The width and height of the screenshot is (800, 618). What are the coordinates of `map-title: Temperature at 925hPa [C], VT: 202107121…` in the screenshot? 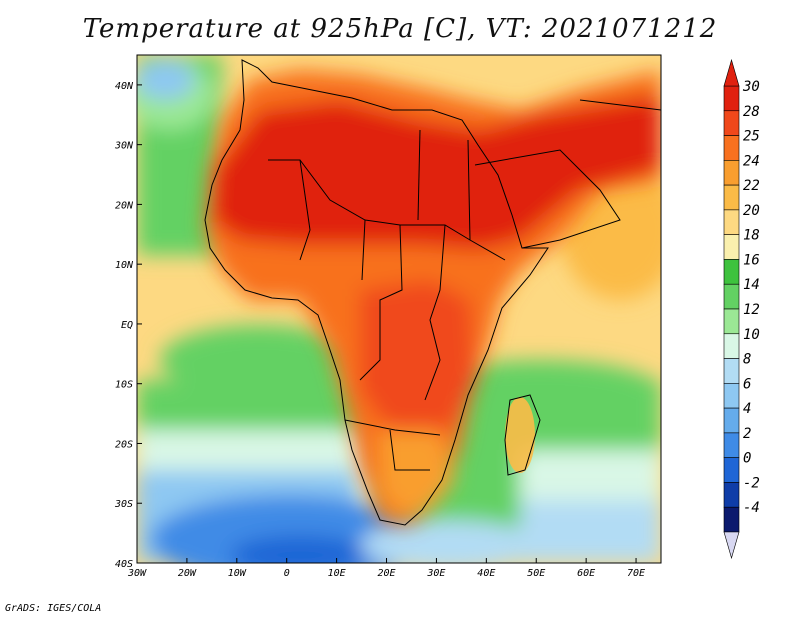 It's located at (400, 29).